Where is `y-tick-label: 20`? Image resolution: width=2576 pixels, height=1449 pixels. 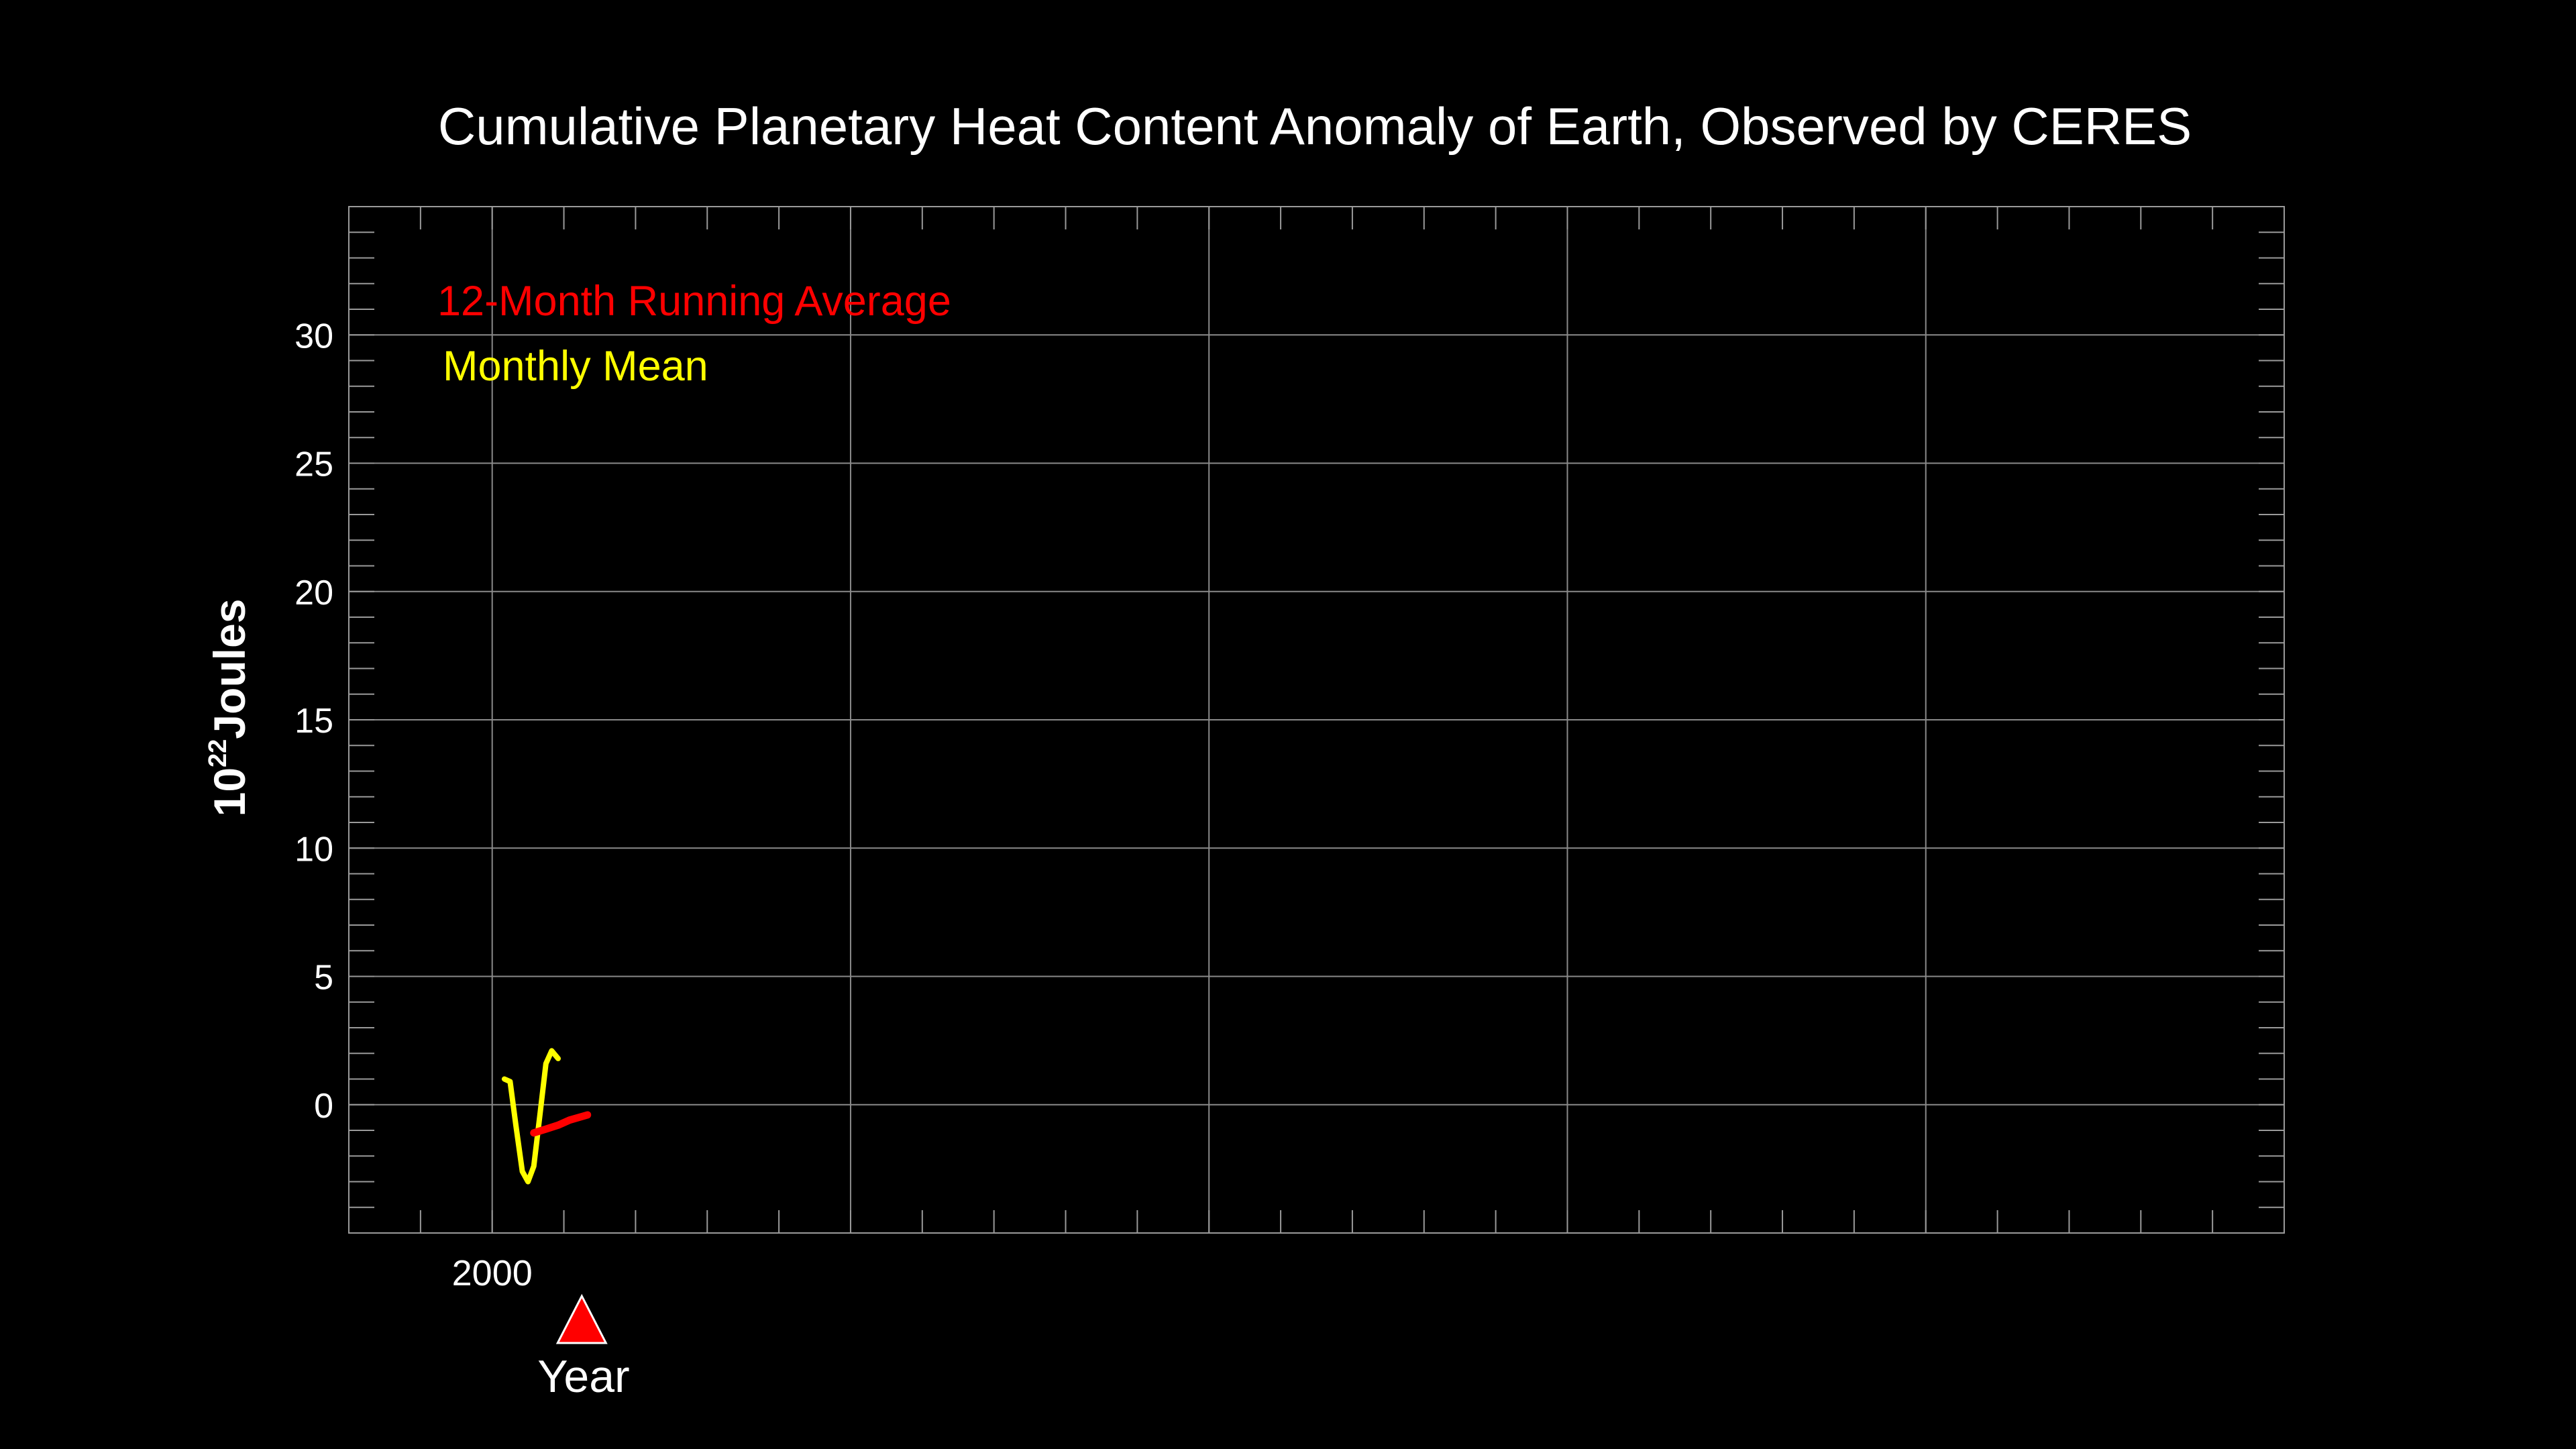 y-tick-label: 20 is located at coordinates (313, 593).